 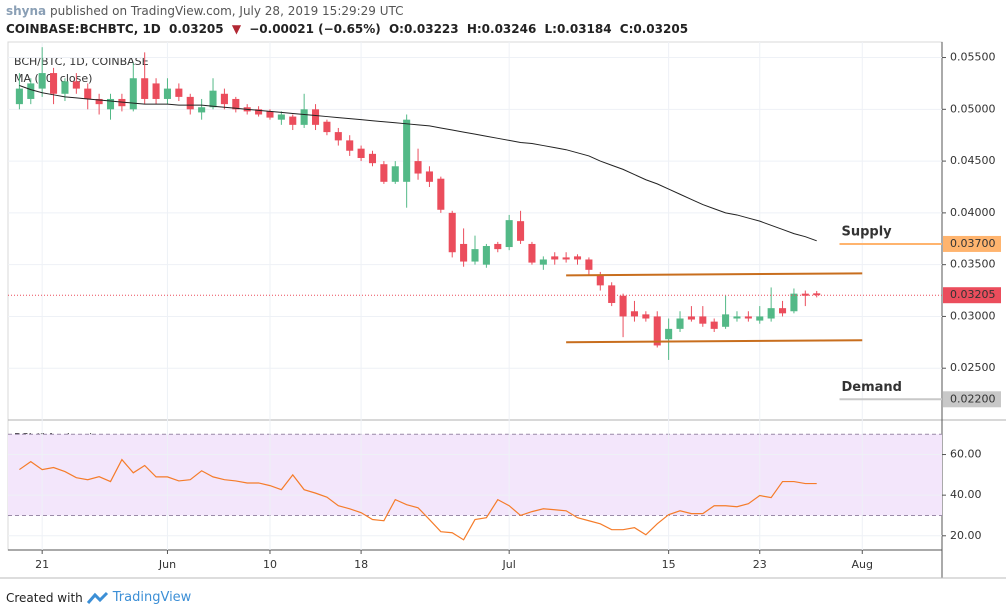 I want to click on annotation: Supply, so click(x=866, y=231).